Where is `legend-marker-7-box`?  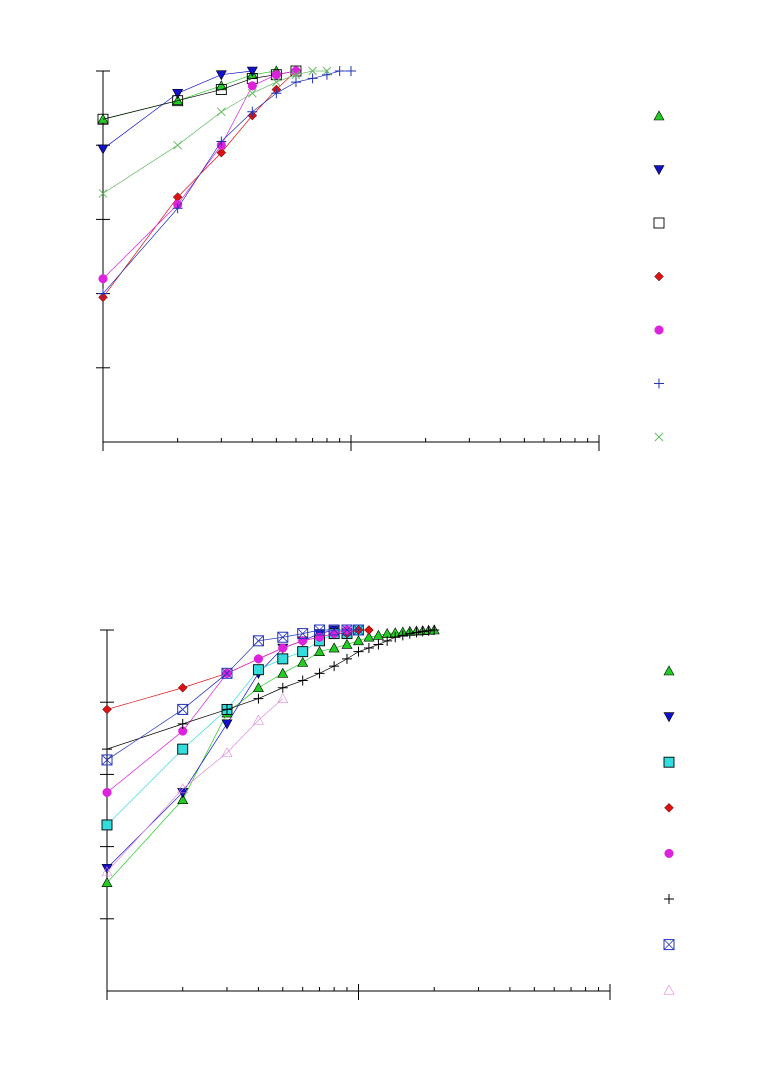 legend-marker-7-box is located at coordinates (669, 945).